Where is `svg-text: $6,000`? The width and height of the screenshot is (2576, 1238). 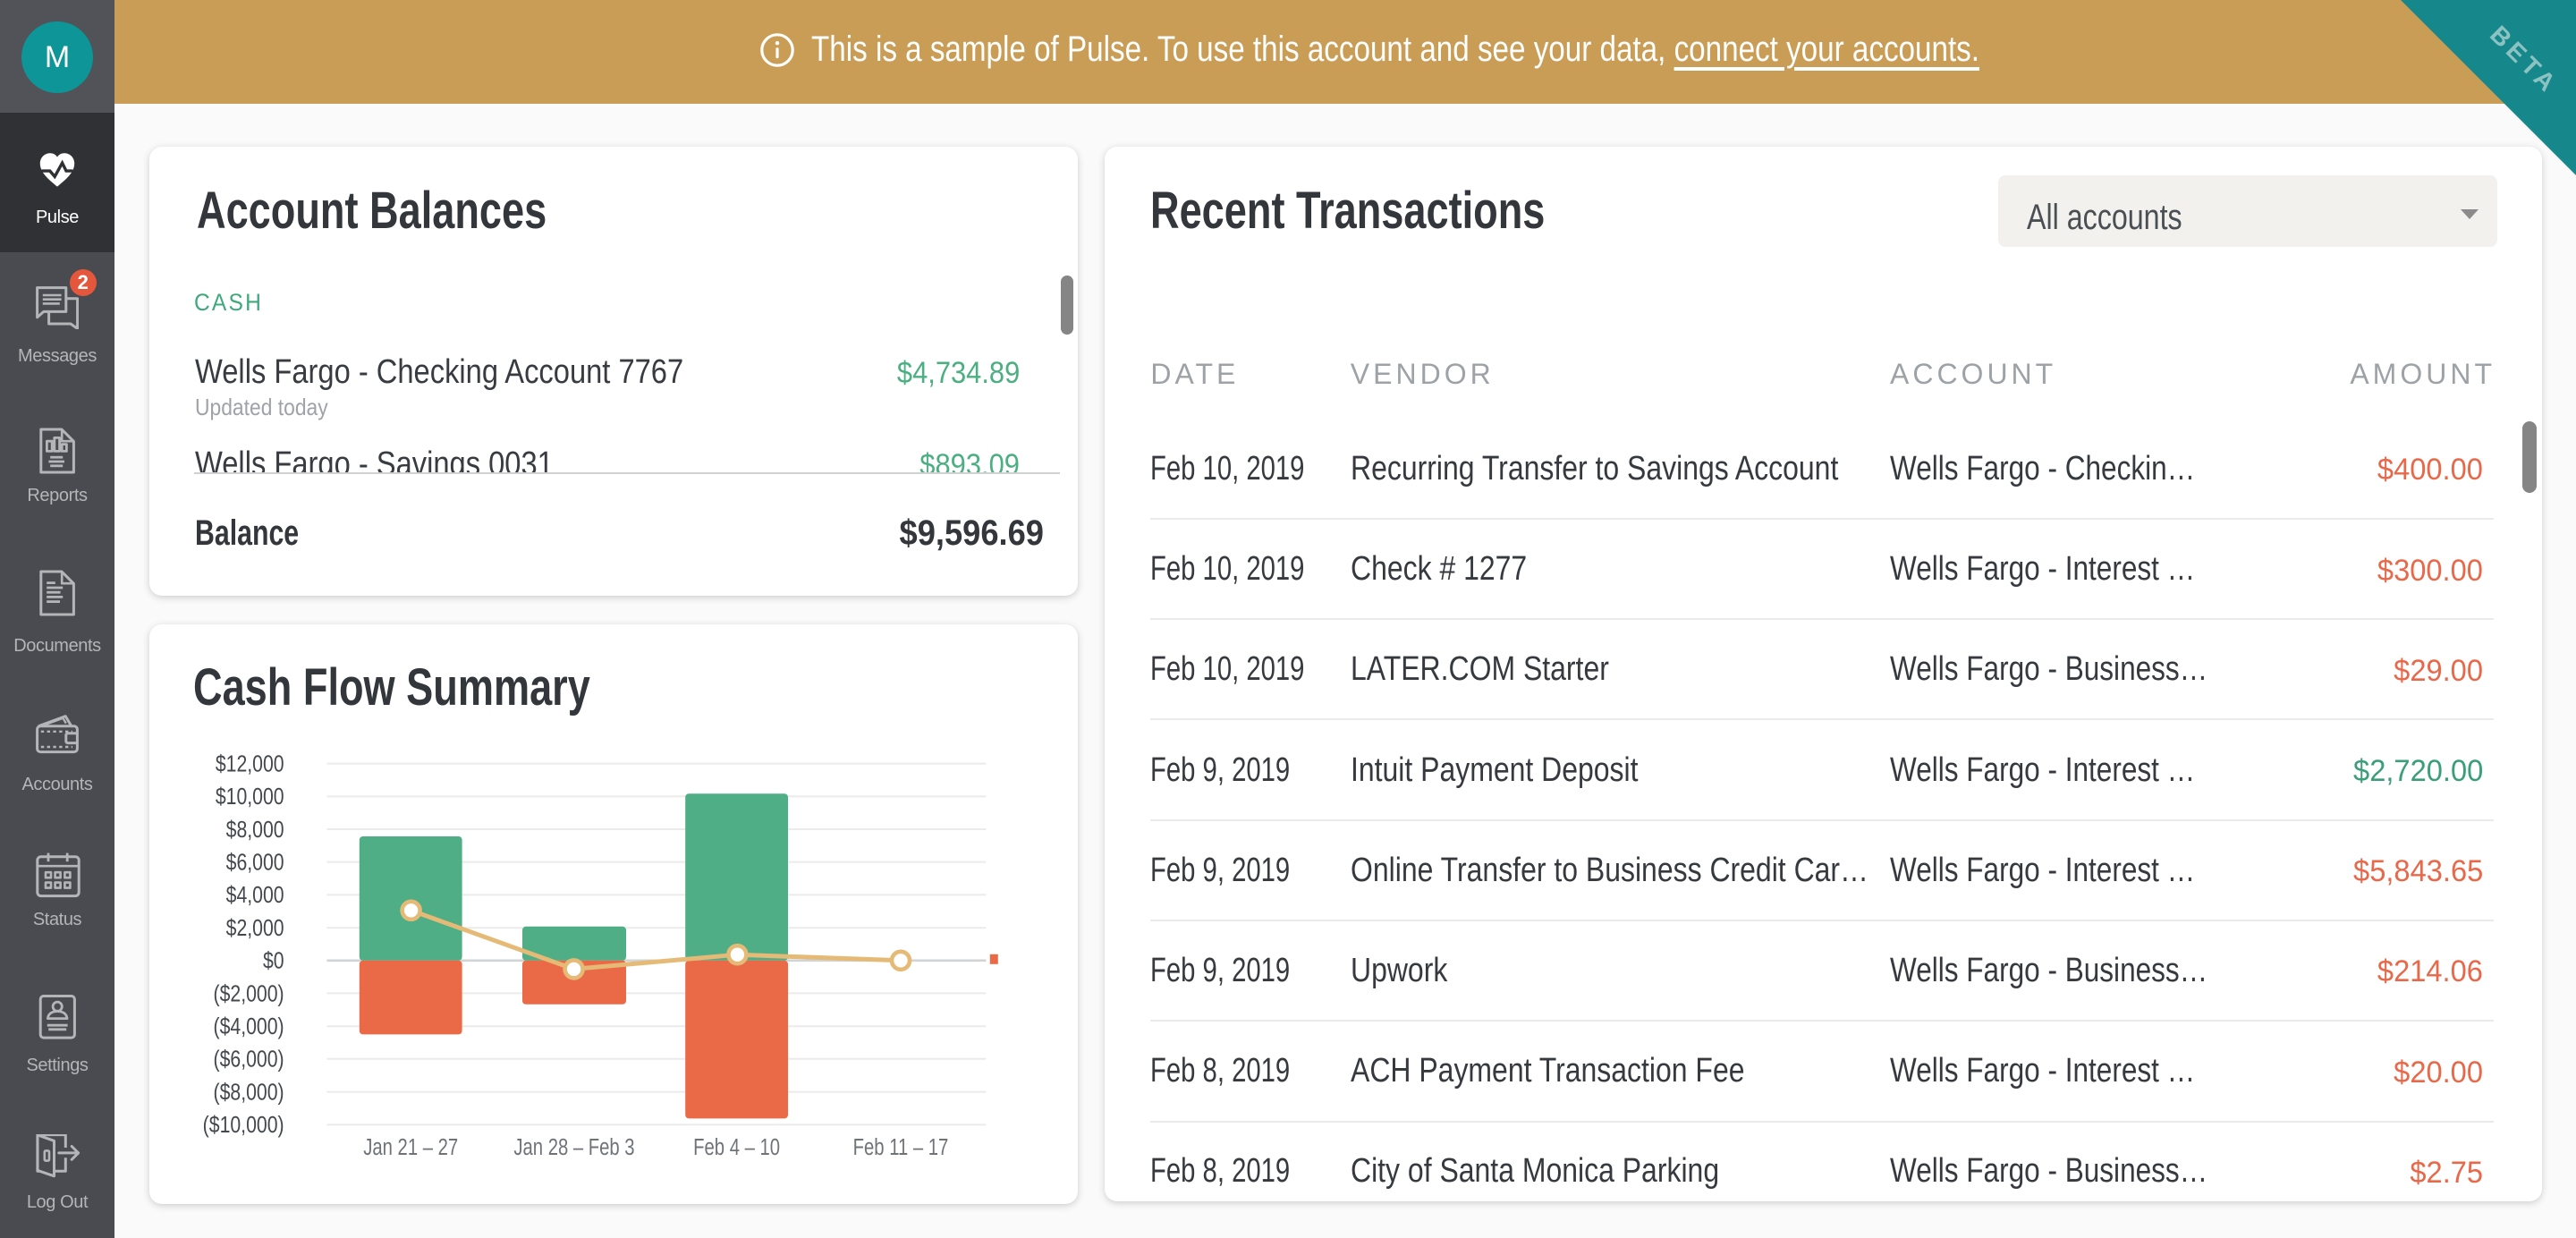
svg-text: $6,000 is located at coordinates (255, 862).